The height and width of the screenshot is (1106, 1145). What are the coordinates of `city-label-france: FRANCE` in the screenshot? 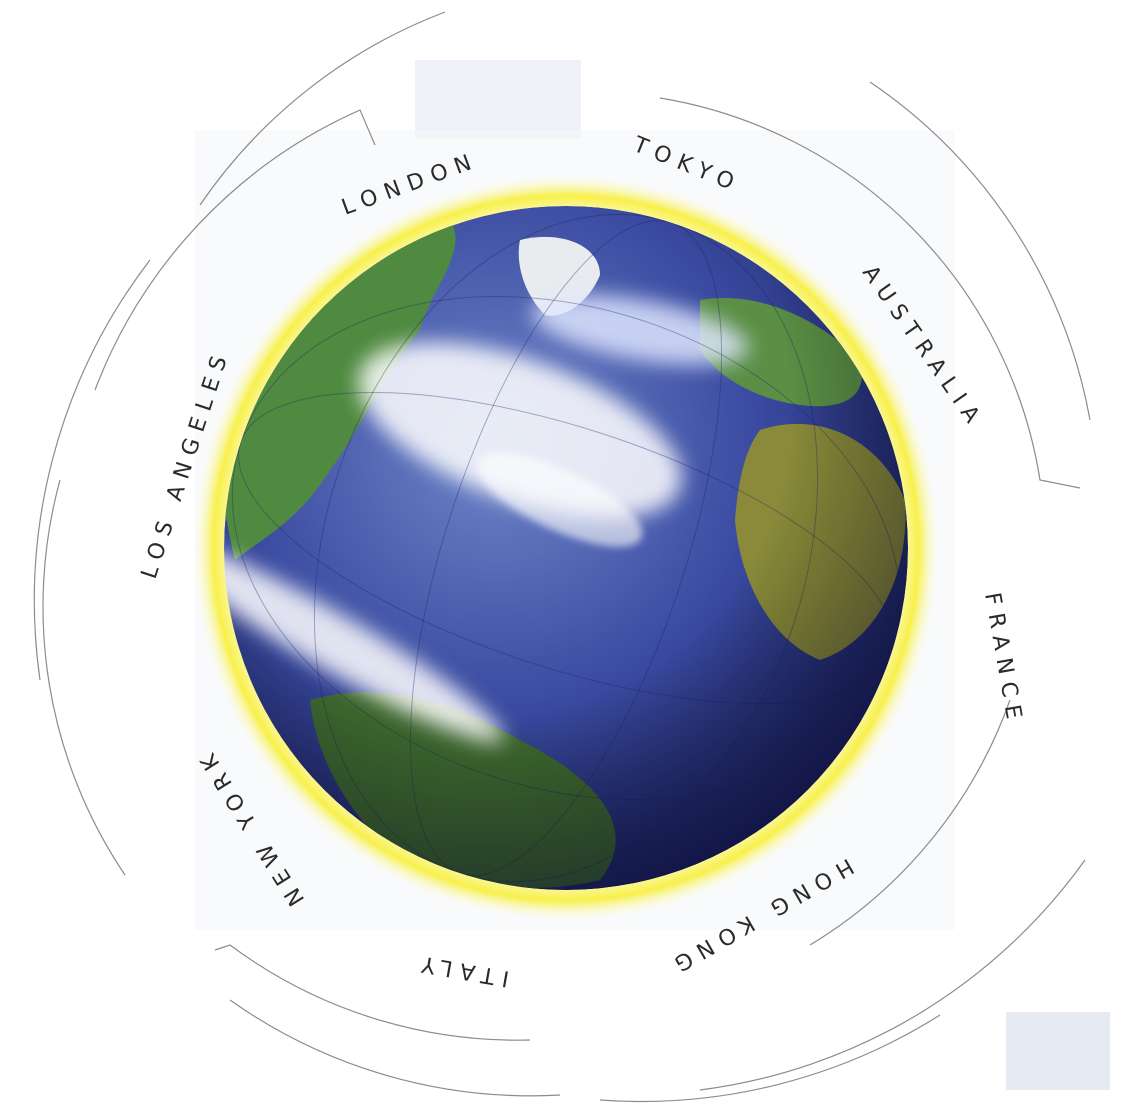 It's located at (1003, 660).